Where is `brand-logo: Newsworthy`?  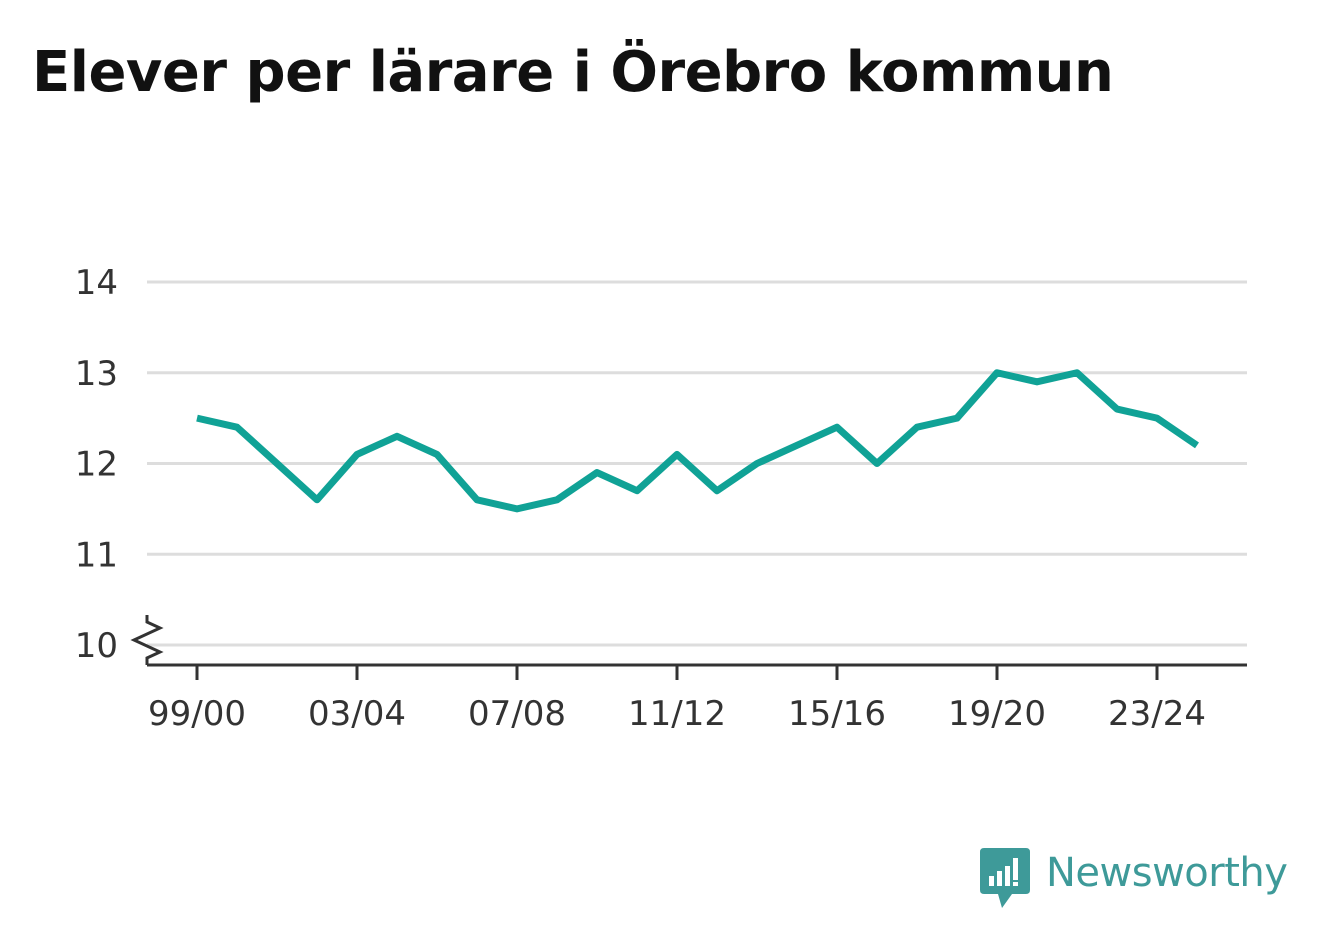
brand-logo: Newsworthy is located at coordinates (1134, 879).